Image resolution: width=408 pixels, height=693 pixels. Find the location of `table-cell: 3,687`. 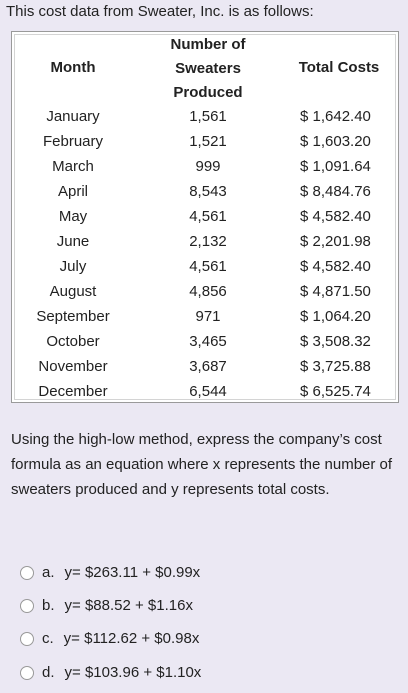

table-cell: 3,687 is located at coordinates (208, 366).